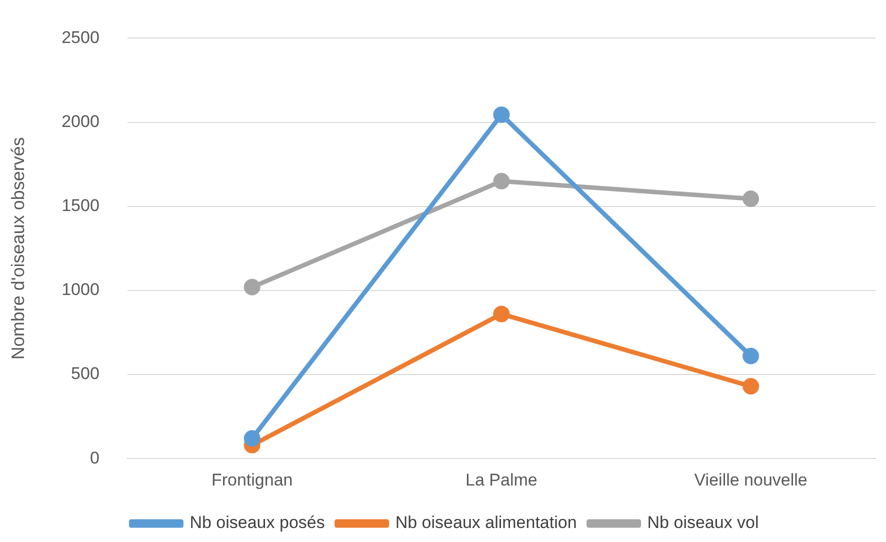  I want to click on y-tick-label: 2000, so click(81, 121).